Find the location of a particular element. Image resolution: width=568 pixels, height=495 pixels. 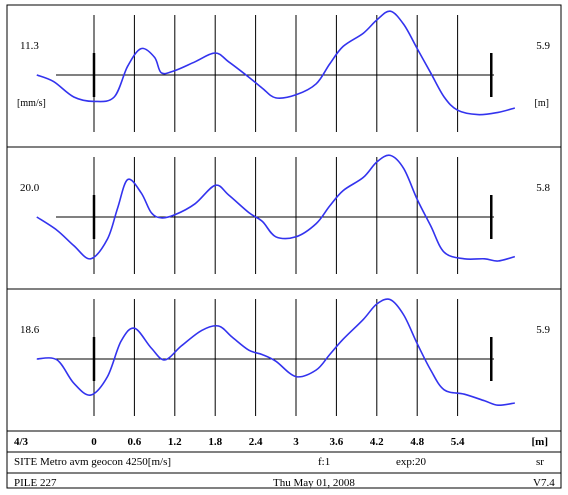

x-tick-label-0: 0 is located at coordinates (94, 442).